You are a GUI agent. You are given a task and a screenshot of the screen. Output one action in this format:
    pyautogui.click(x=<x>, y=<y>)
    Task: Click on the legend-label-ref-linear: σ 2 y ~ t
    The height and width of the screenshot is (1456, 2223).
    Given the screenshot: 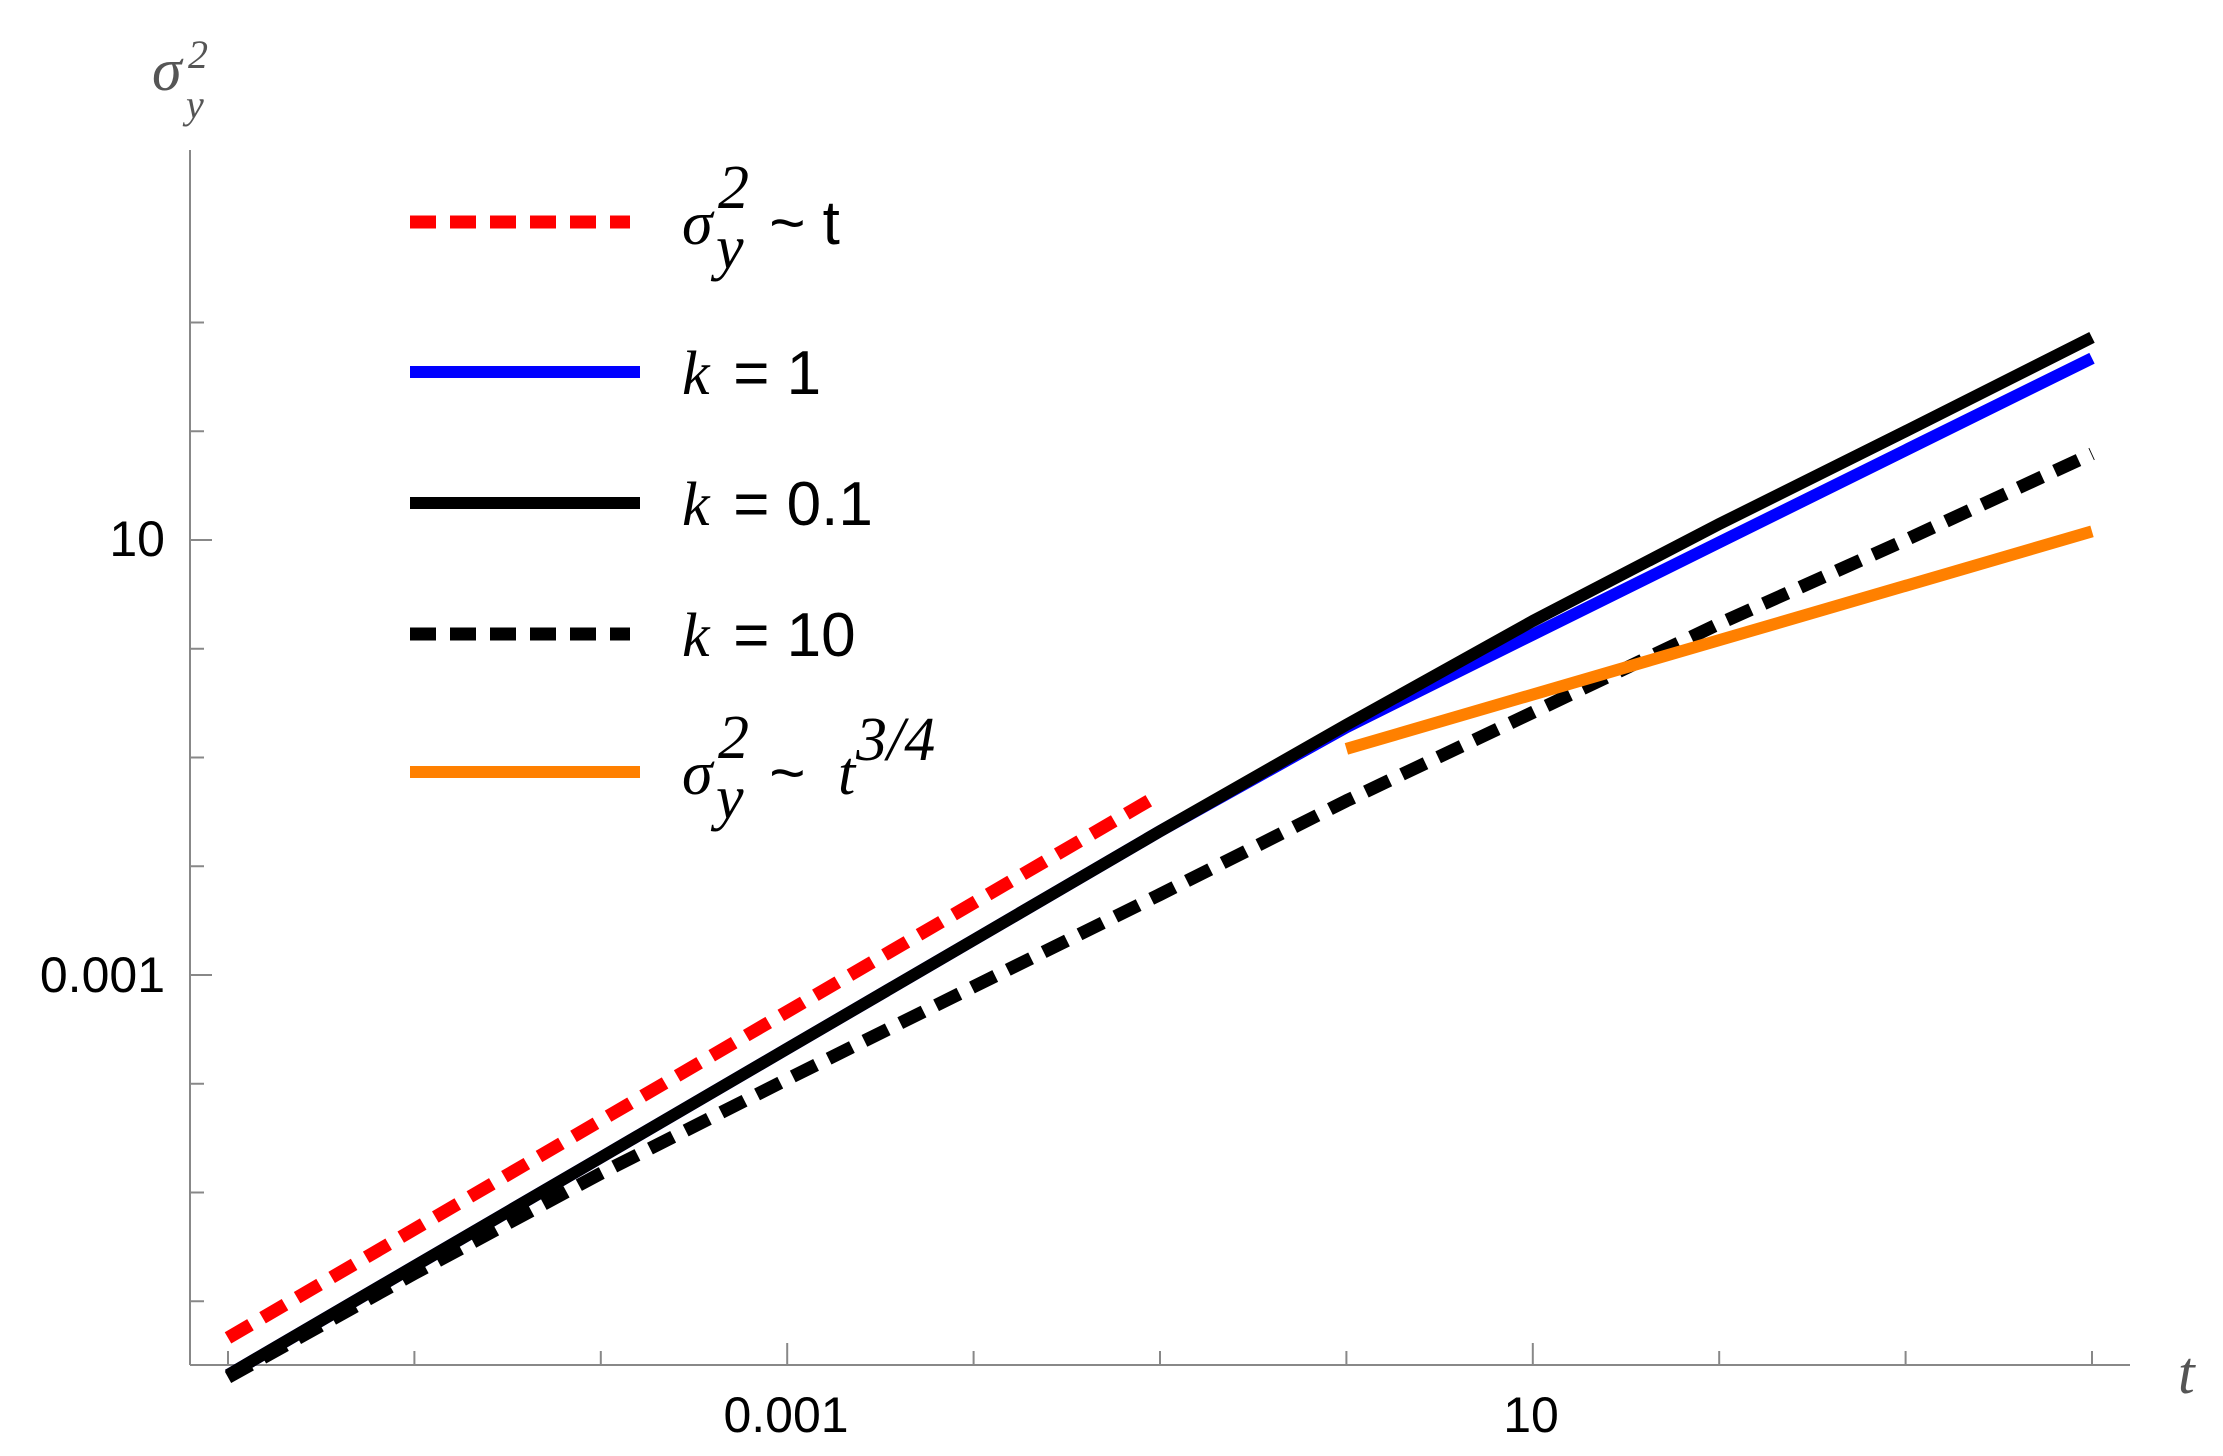 What is the action you would take?
    pyautogui.click(x=761, y=218)
    